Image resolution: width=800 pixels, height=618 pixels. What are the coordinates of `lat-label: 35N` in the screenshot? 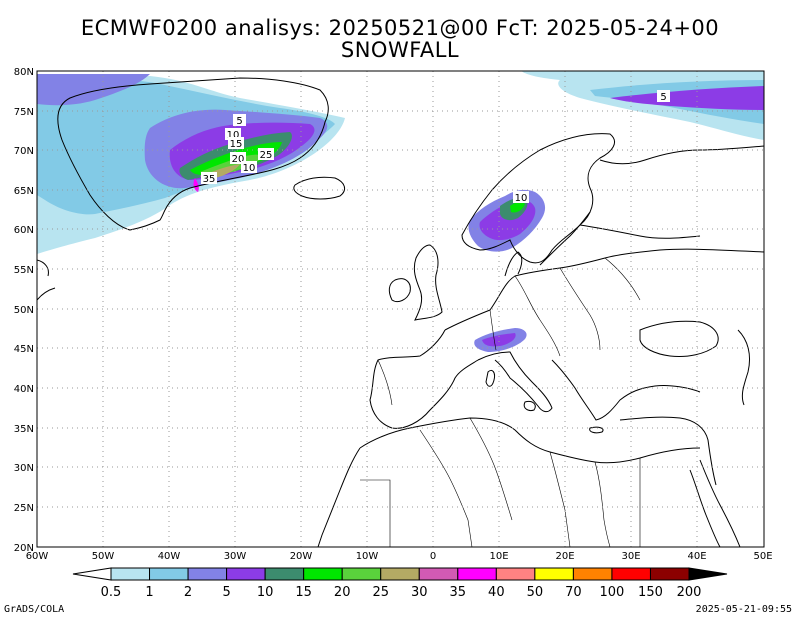 It's located at (24, 429).